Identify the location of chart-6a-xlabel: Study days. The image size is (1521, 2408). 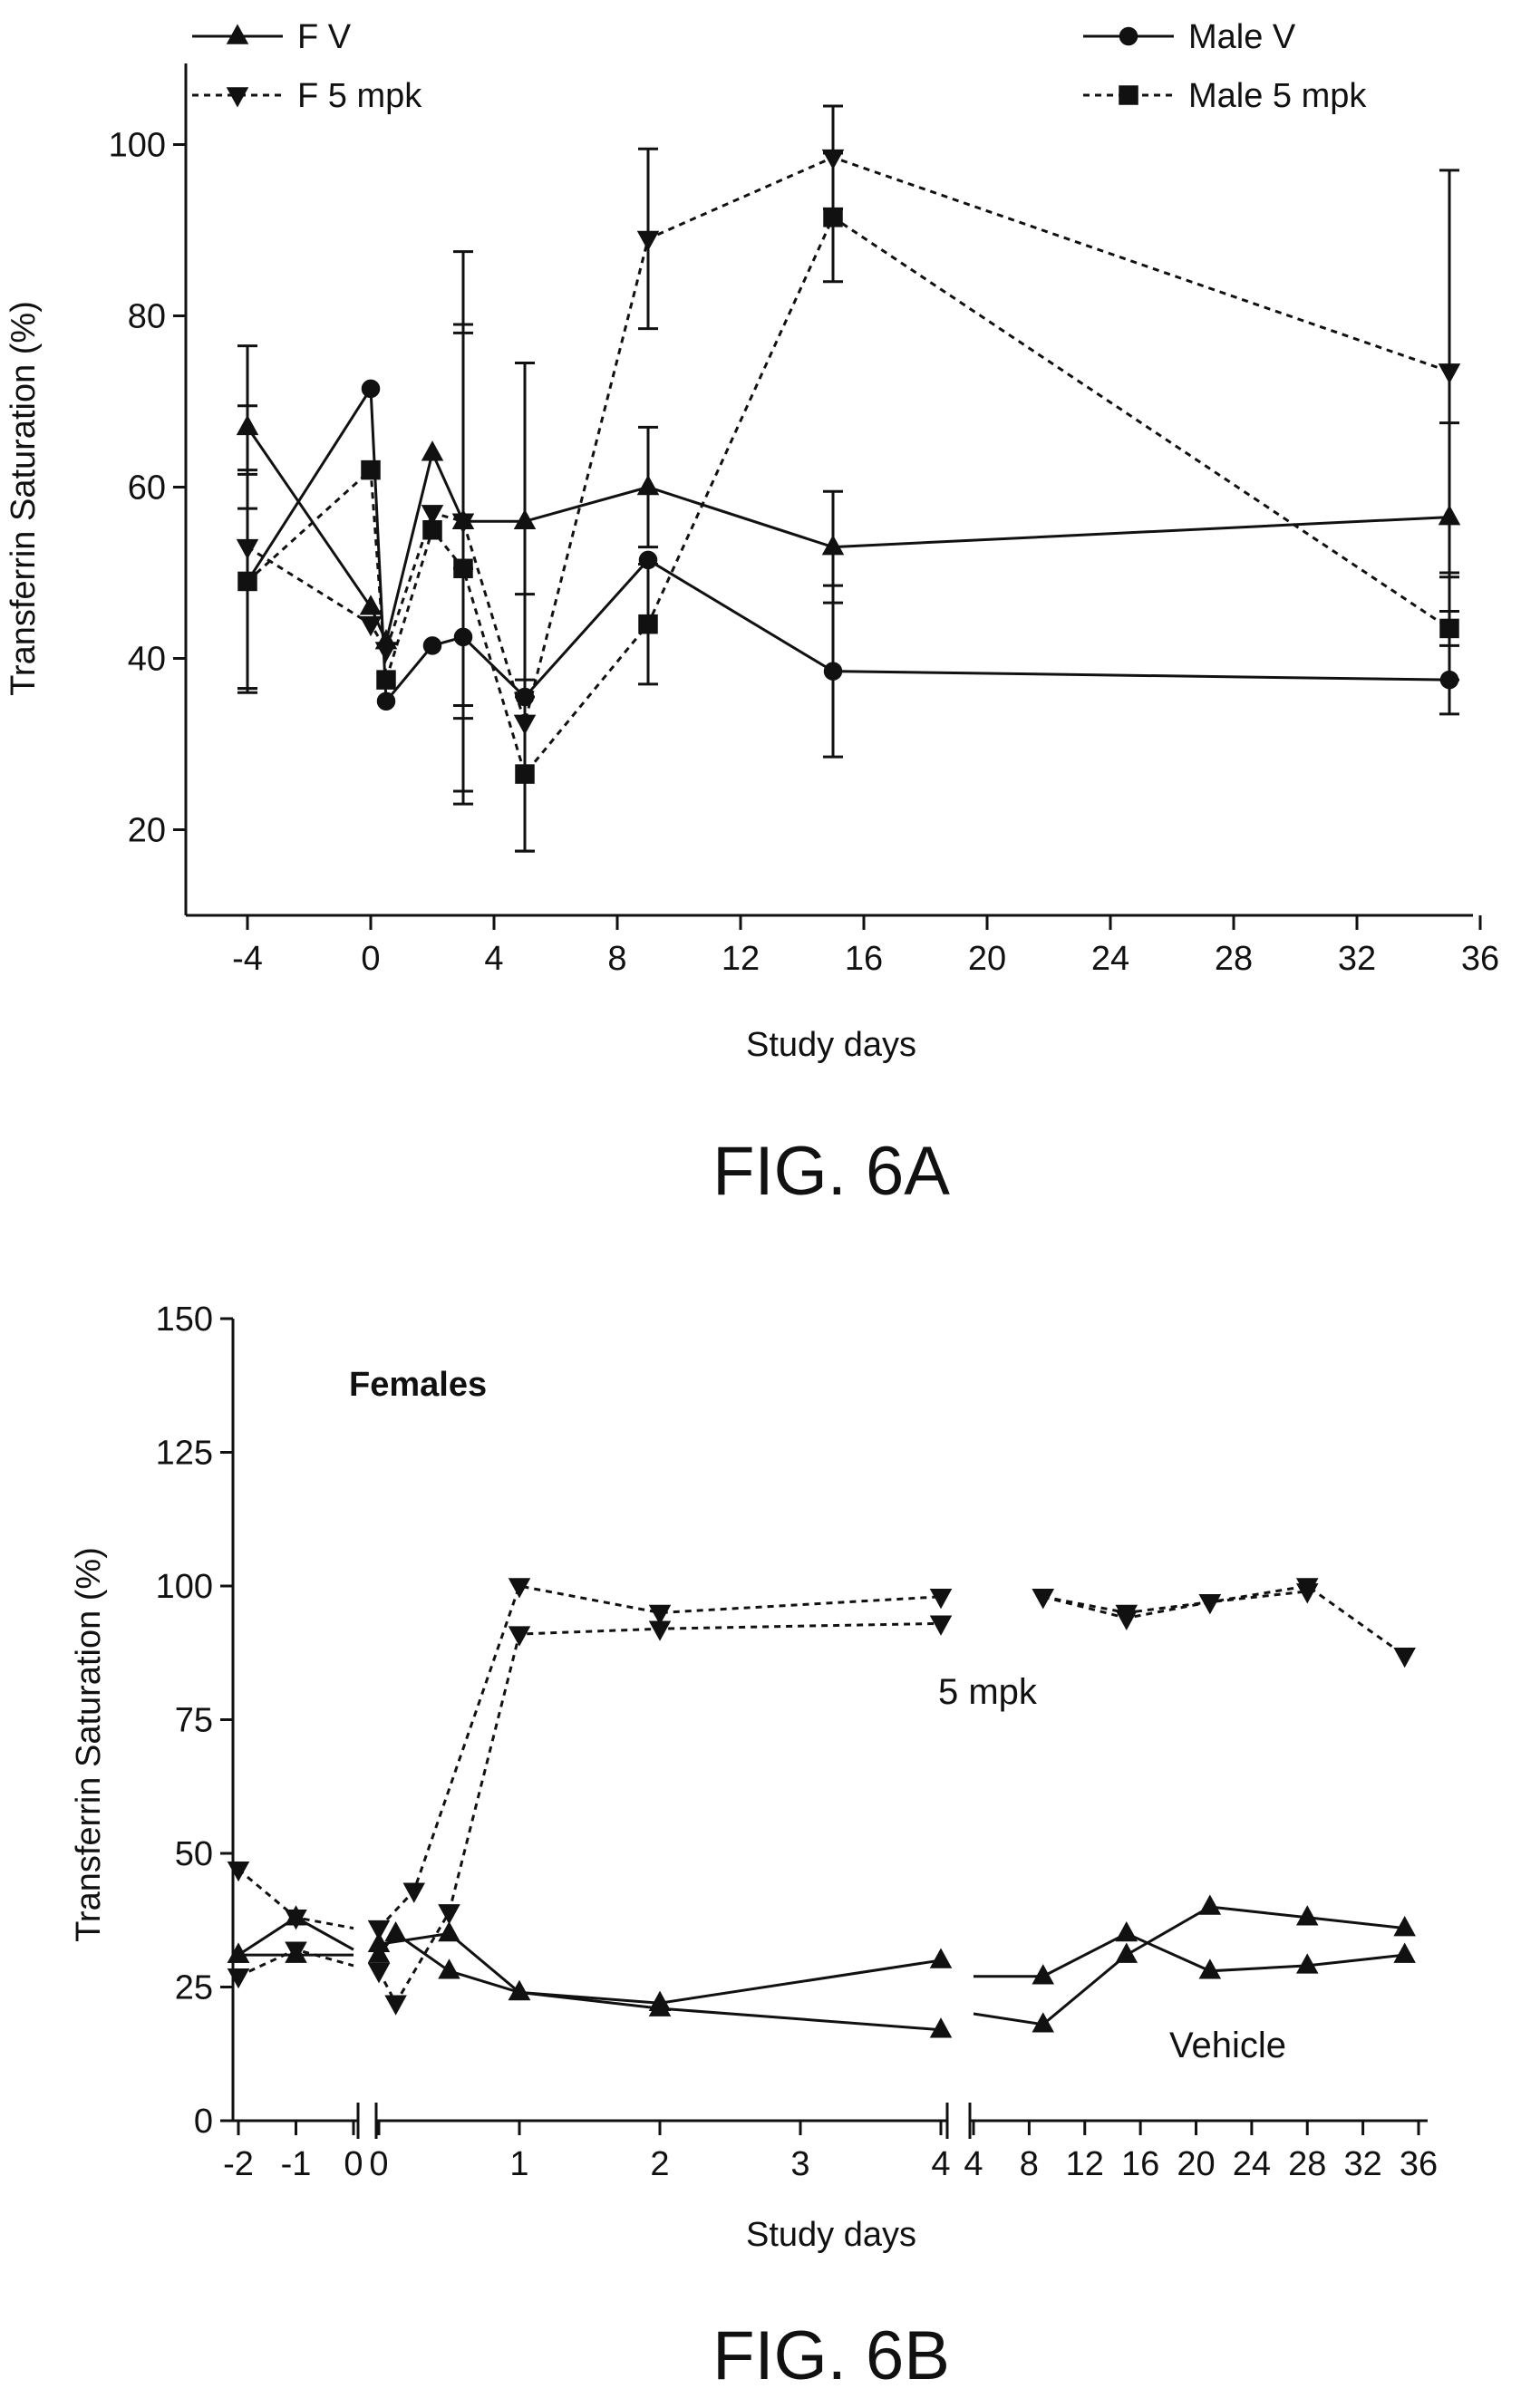
(831, 1045).